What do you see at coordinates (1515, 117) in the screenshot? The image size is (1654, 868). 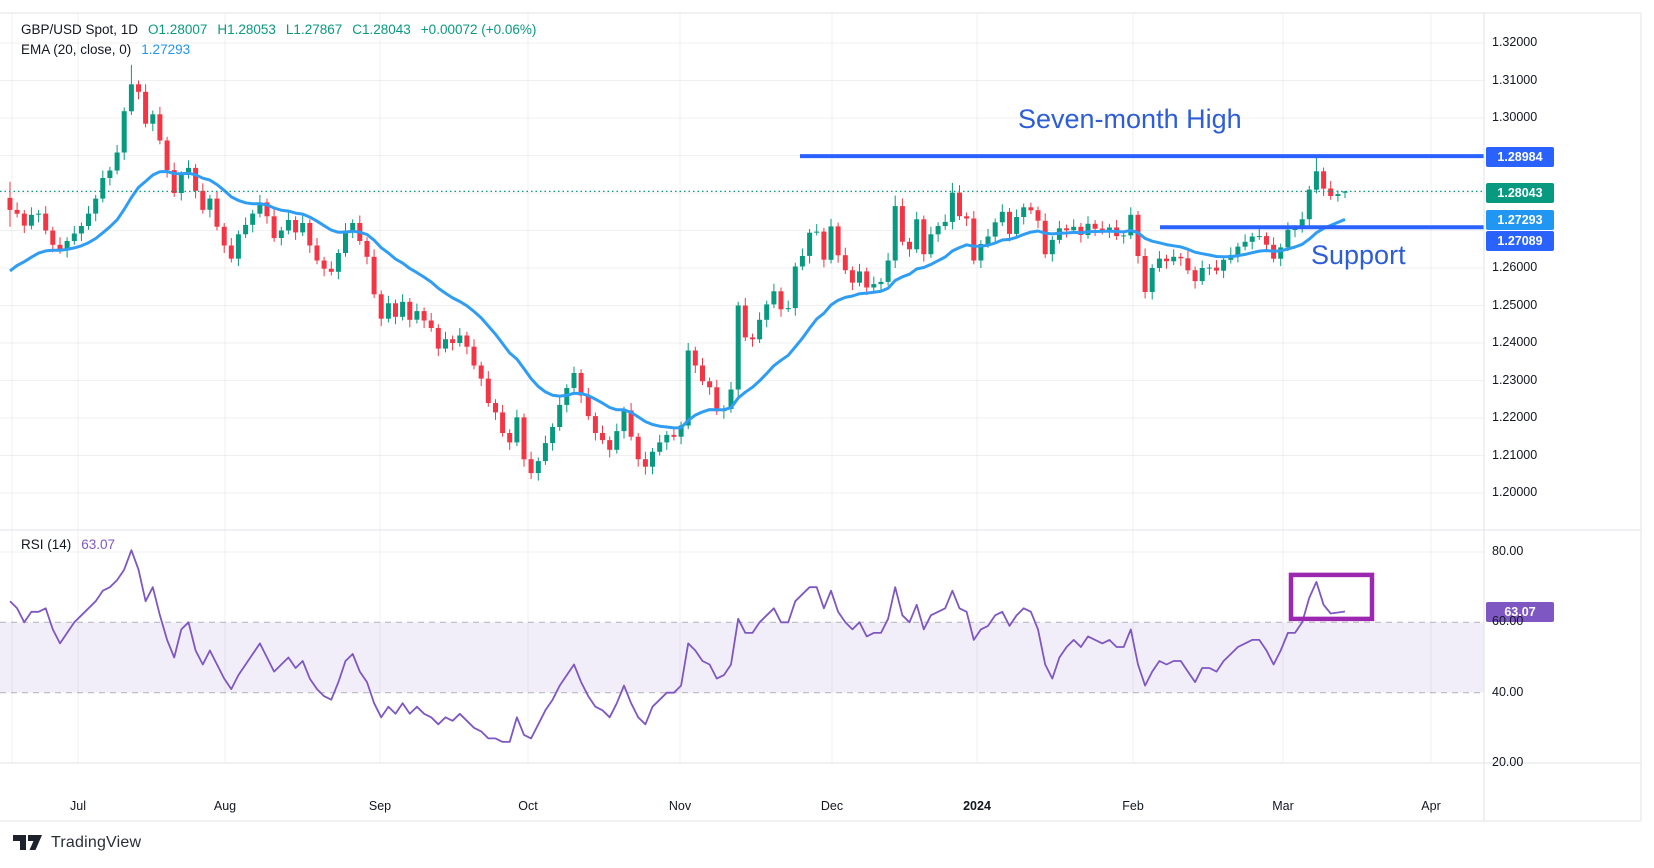 I see `price-axis-label: 1.30000` at bounding box center [1515, 117].